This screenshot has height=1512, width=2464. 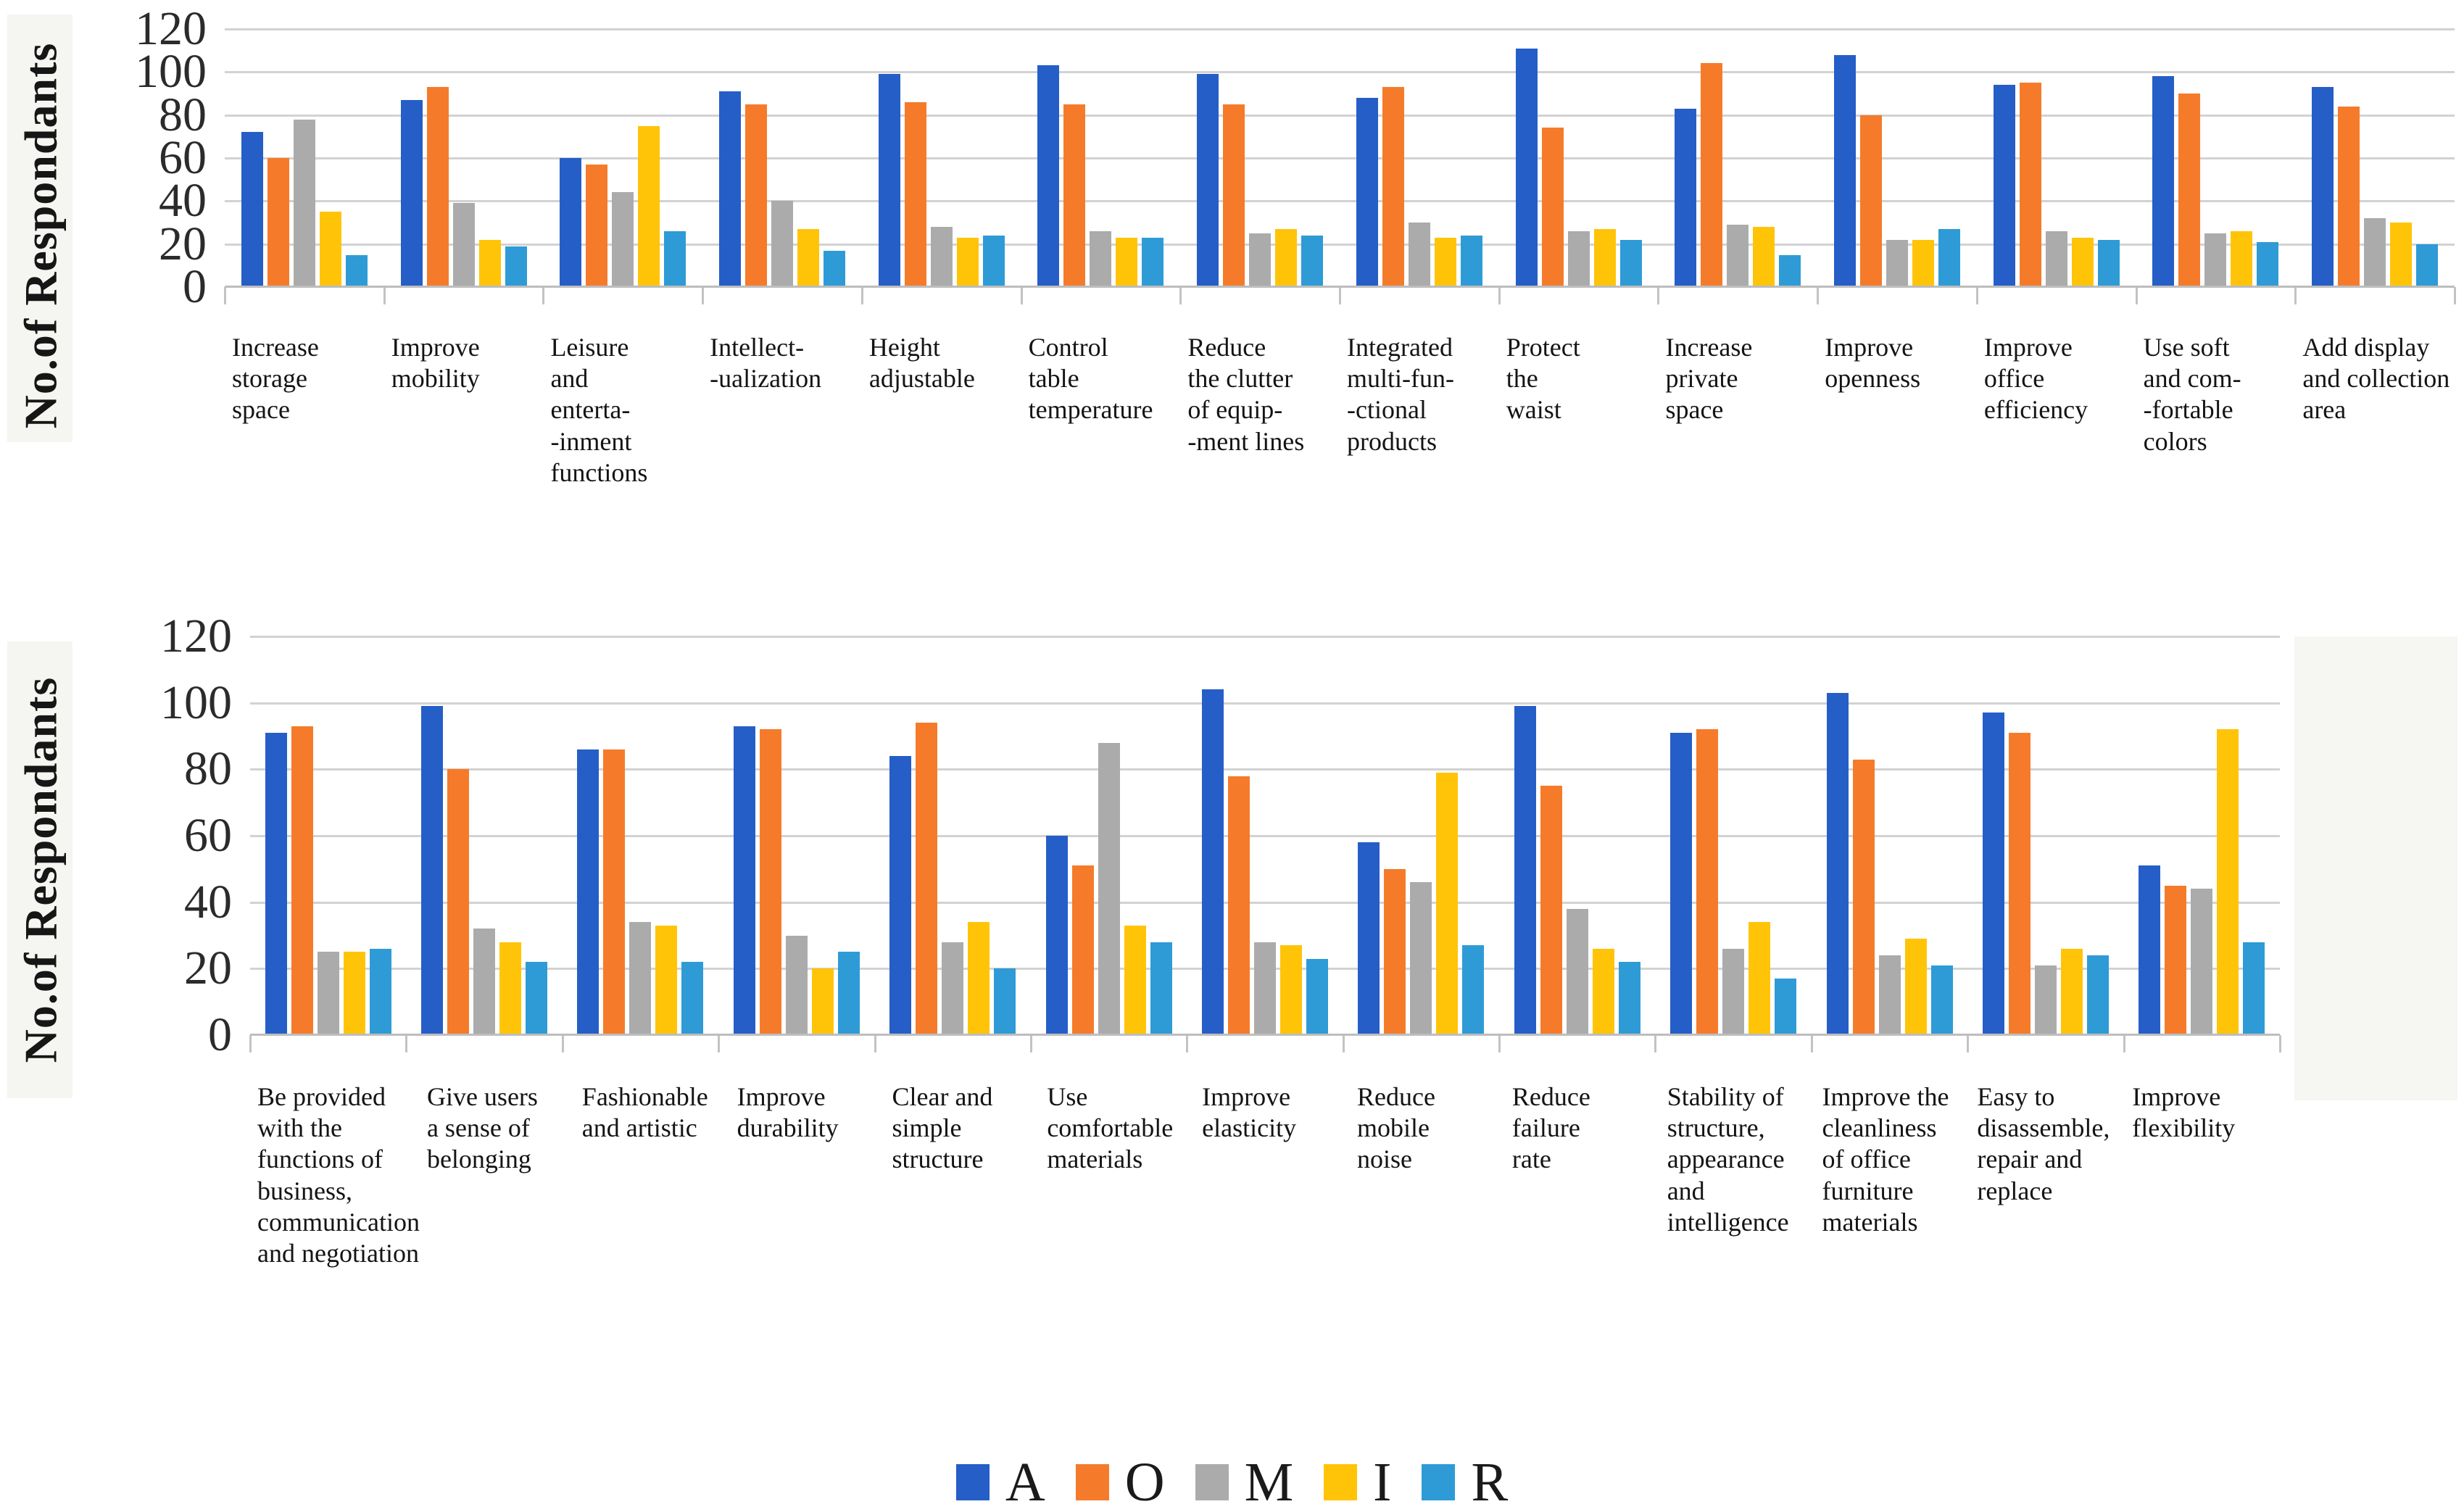 I want to click on category-label-8: Reduce mobile noise, so click(x=1396, y=1128).